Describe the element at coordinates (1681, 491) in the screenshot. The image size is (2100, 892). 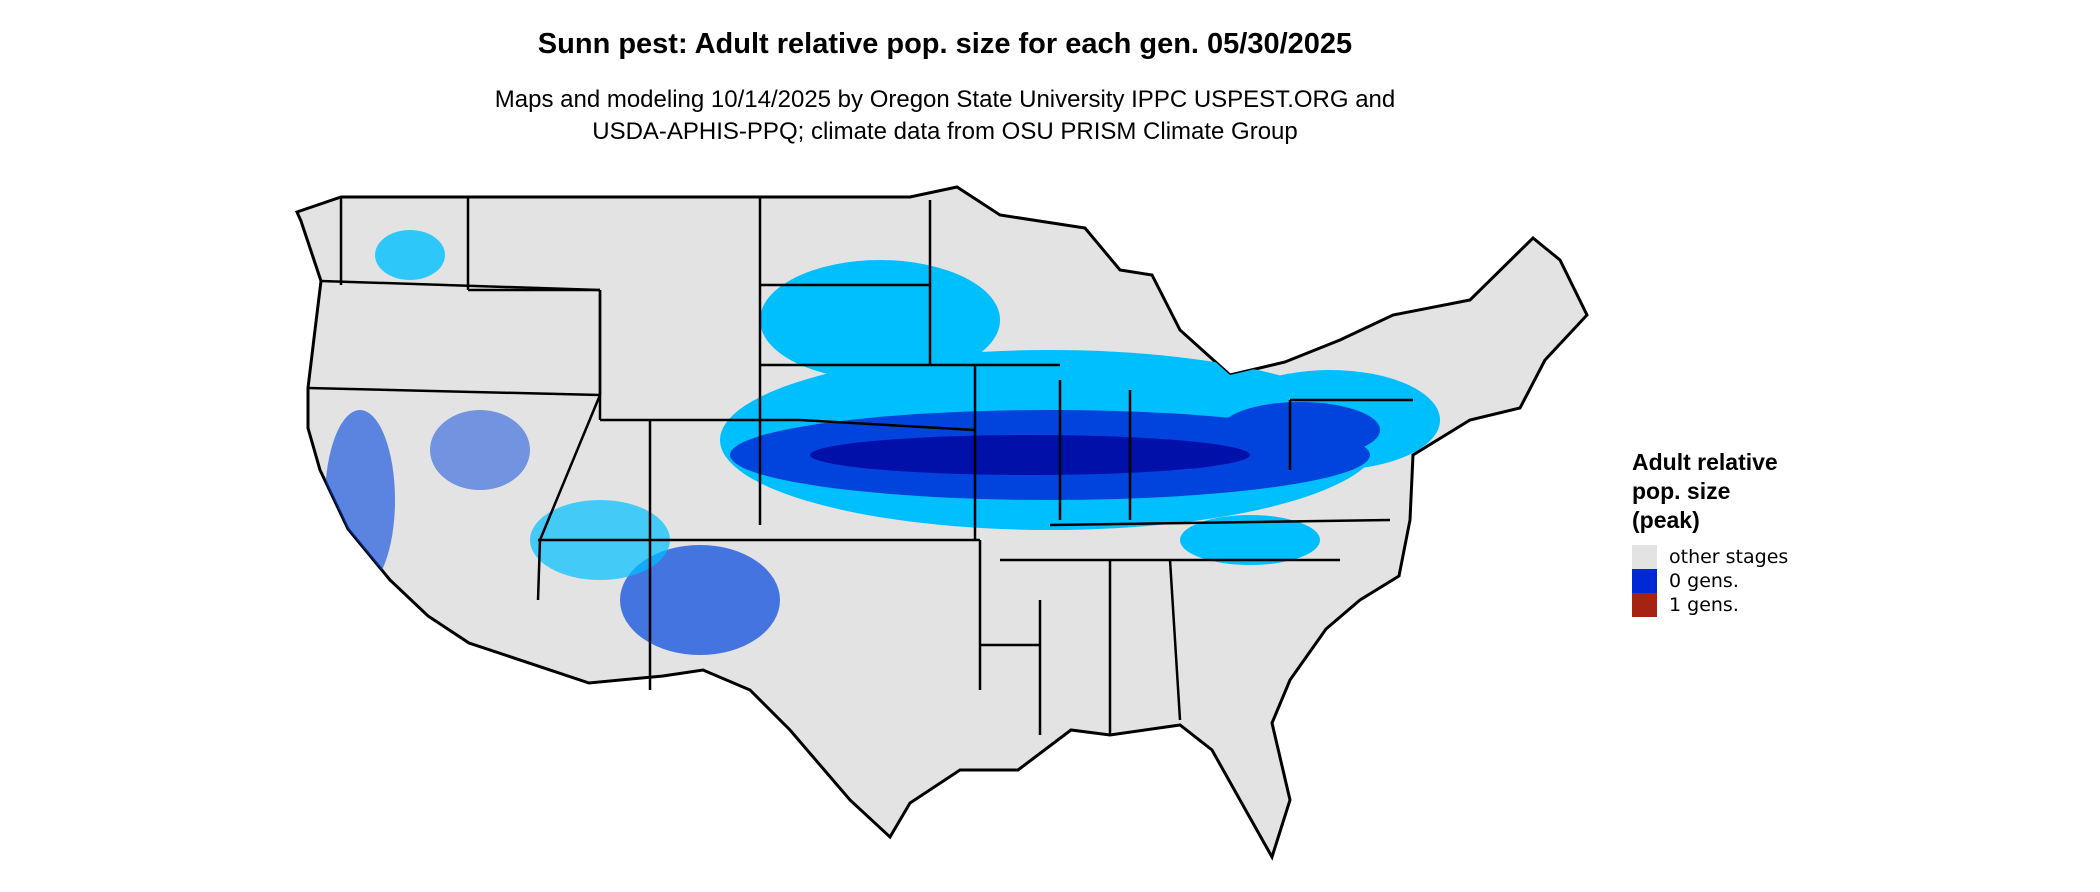
I see `legend-title-line: pop. size` at that location.